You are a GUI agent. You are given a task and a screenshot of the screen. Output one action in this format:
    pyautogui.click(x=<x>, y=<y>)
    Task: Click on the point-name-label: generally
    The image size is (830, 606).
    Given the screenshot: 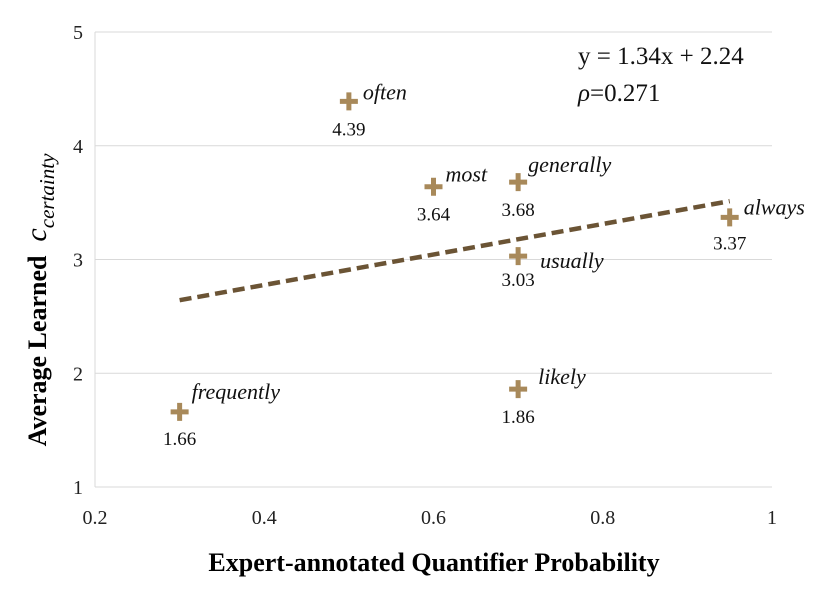 What is the action you would take?
    pyautogui.click(x=569, y=164)
    